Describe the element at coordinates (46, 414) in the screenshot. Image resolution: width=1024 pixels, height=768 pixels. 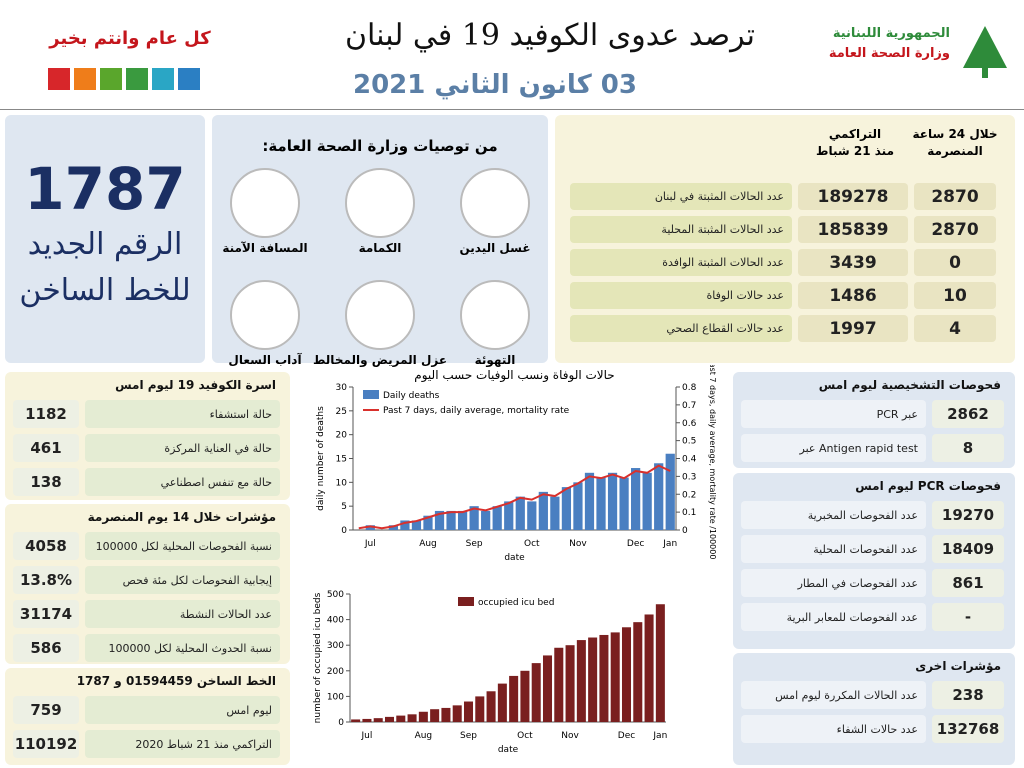
I see `row-value: 1182` at that location.